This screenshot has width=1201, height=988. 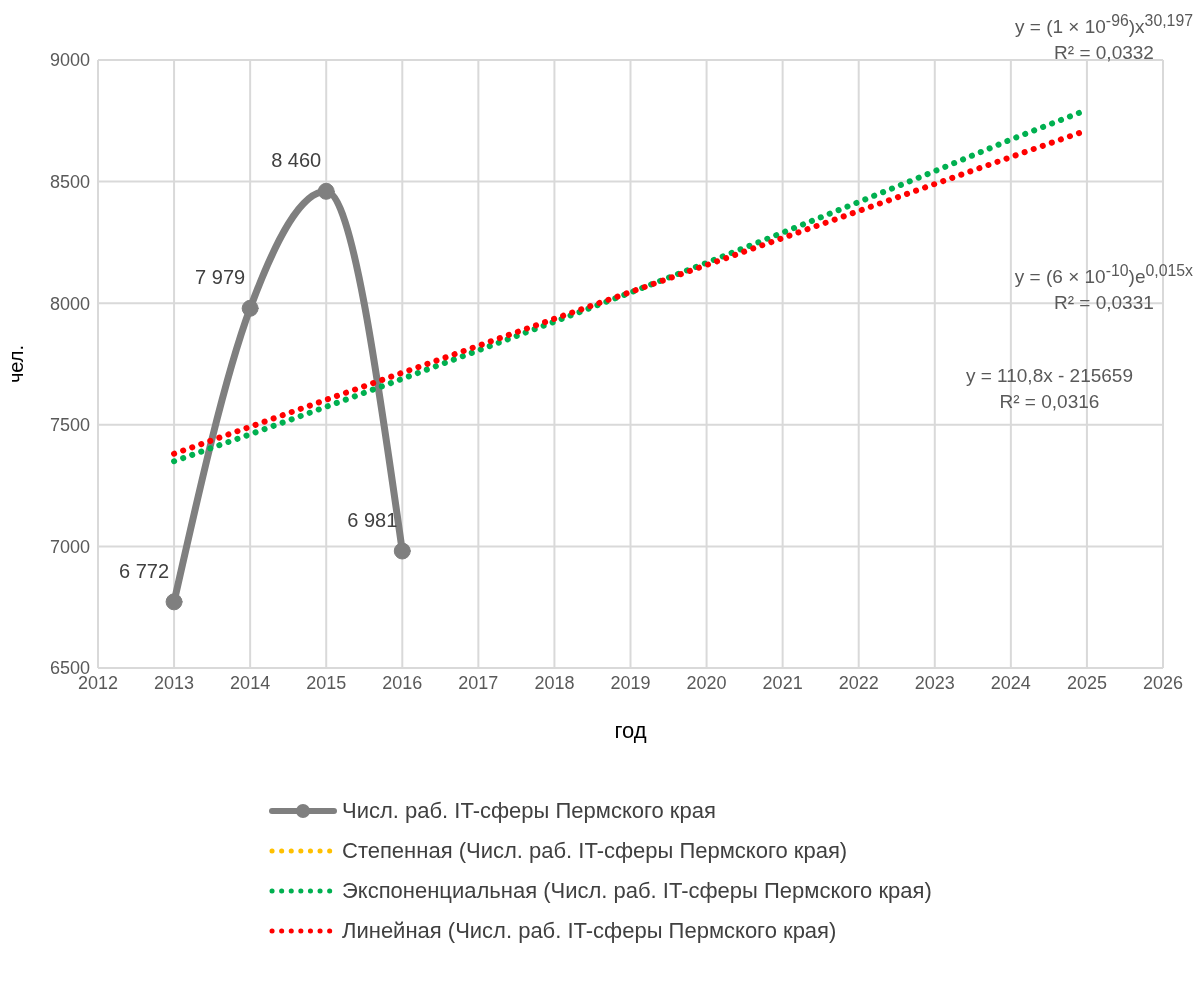 What do you see at coordinates (1086, 682) in the screenshot?
I see `x-tick-label: 2025` at bounding box center [1086, 682].